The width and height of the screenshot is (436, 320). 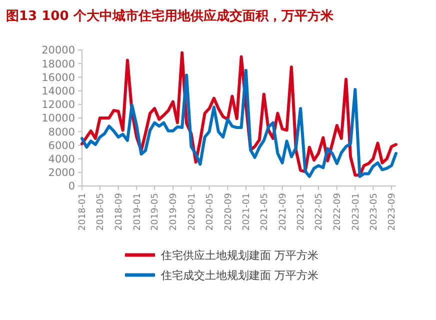 What do you see at coordinates (137, 212) in the screenshot?
I see `x-tick-label: 2019-01` at bounding box center [137, 212].